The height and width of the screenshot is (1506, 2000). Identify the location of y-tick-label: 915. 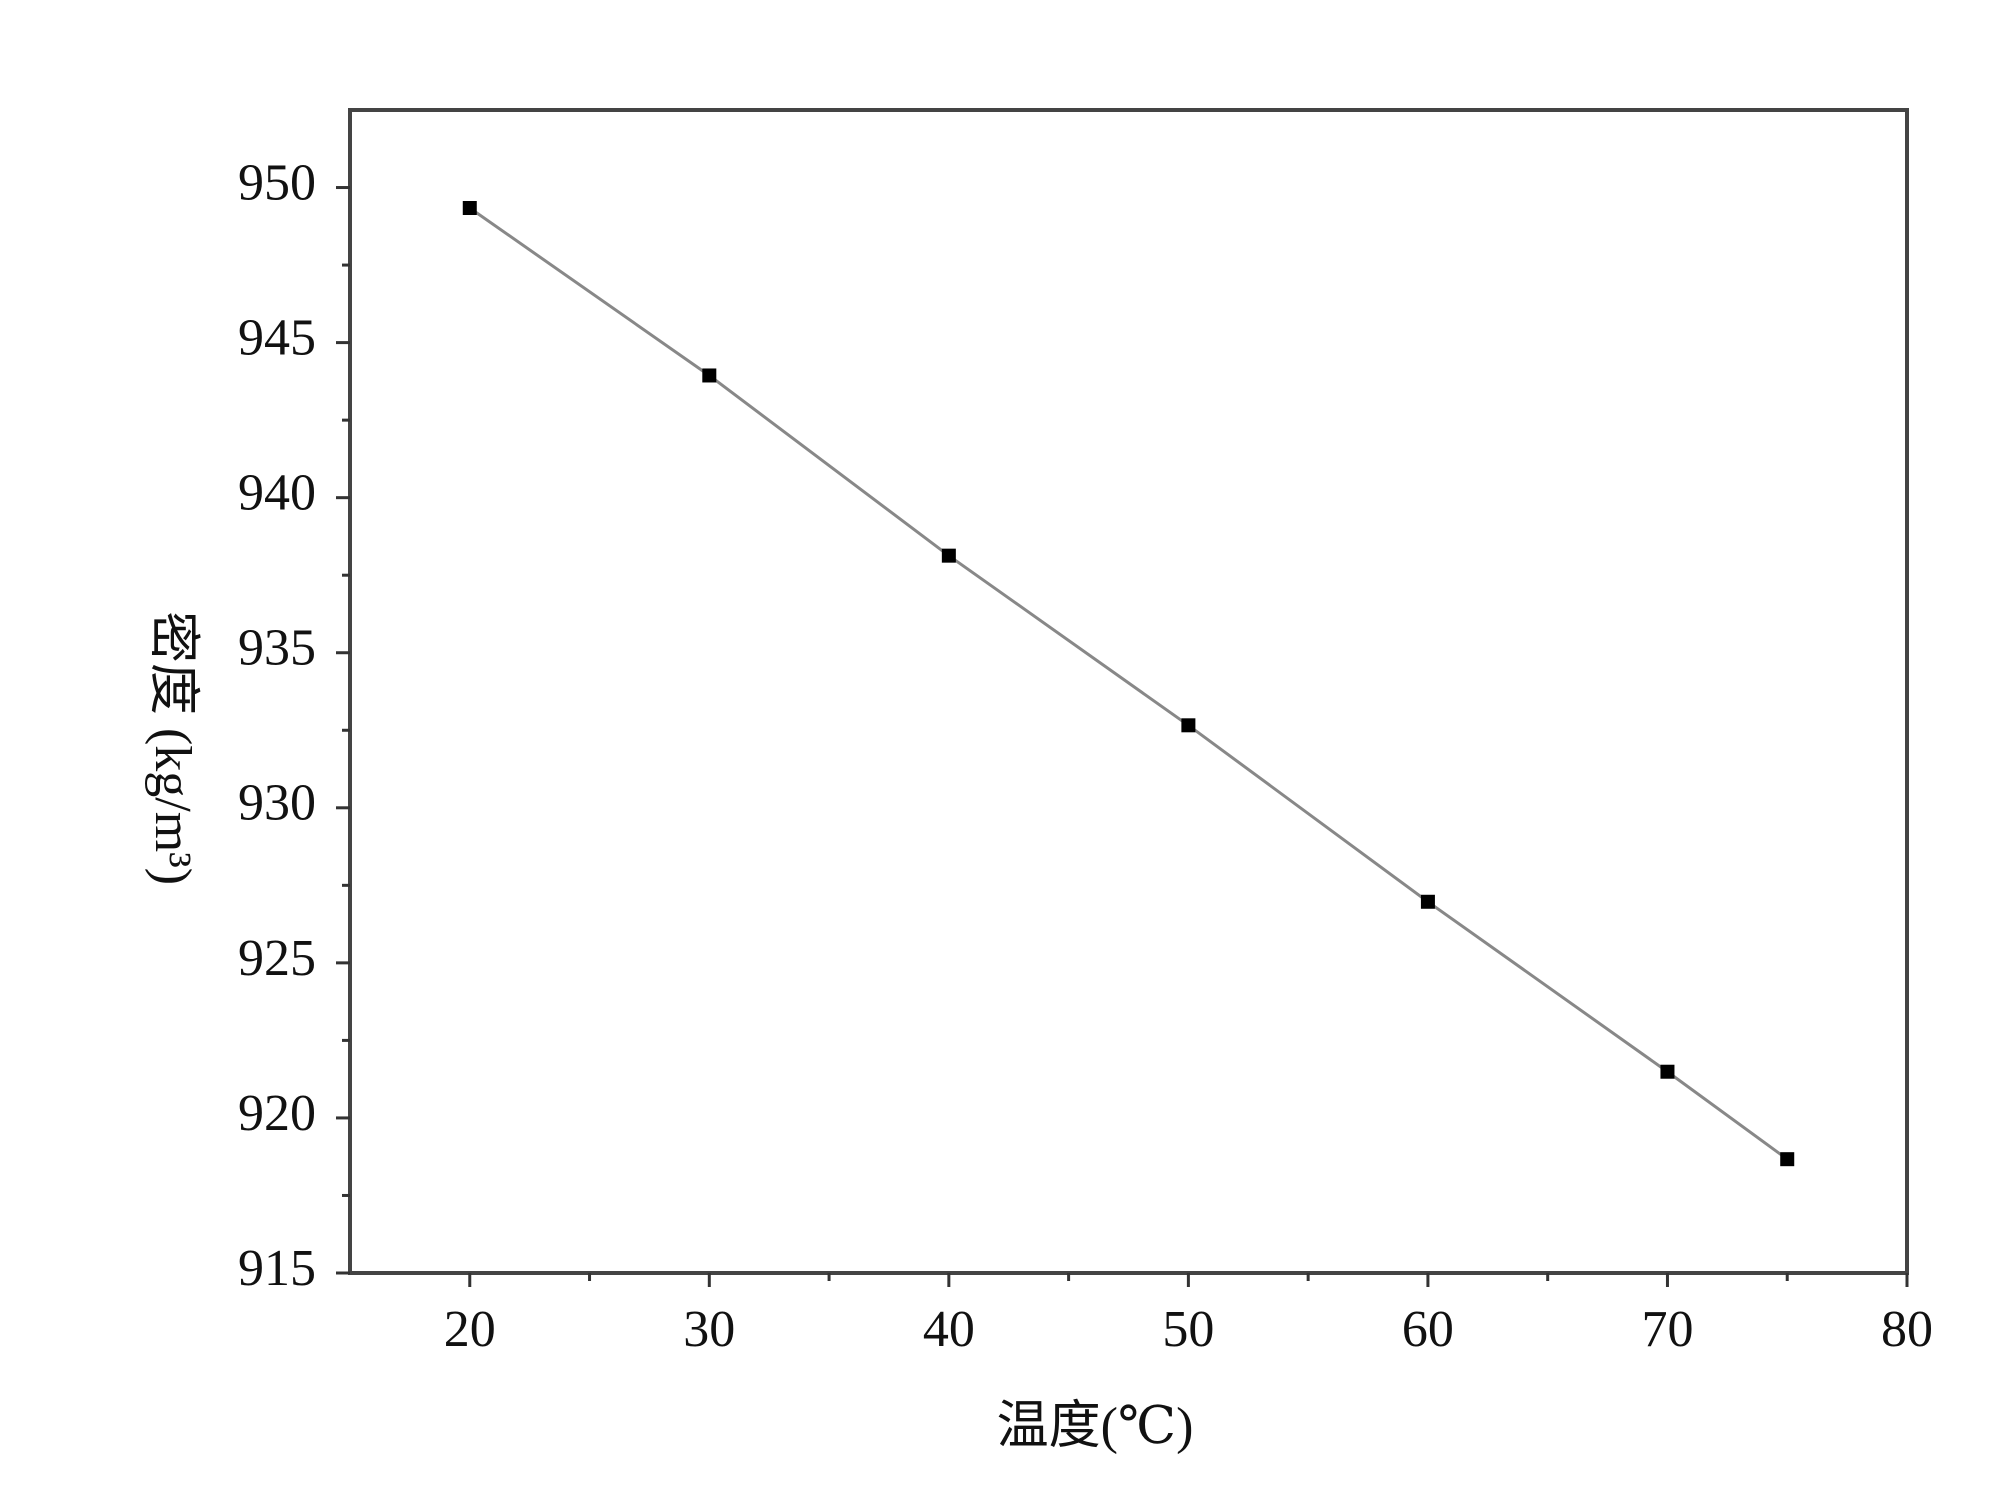
(277, 1268).